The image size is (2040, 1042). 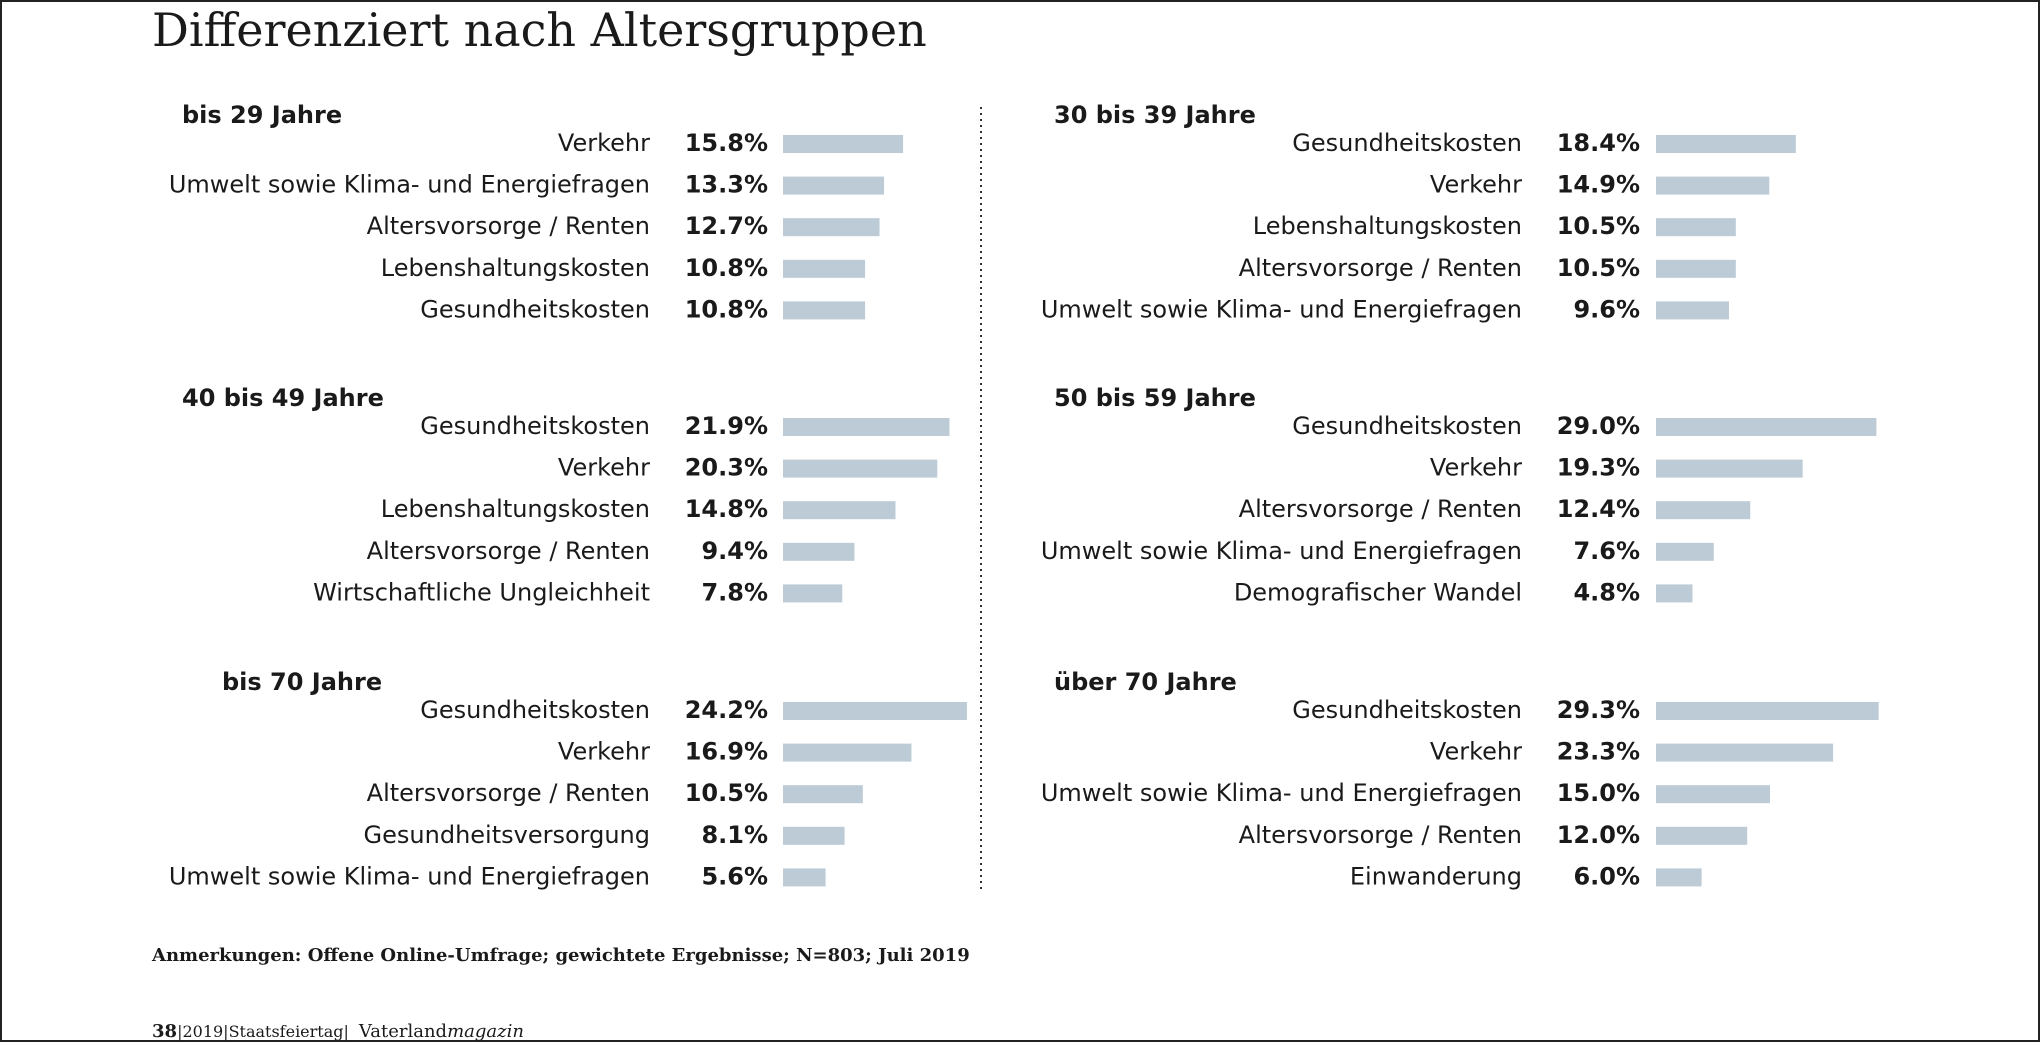 I want to click on value-label: 8.1%, so click(x=734, y=835).